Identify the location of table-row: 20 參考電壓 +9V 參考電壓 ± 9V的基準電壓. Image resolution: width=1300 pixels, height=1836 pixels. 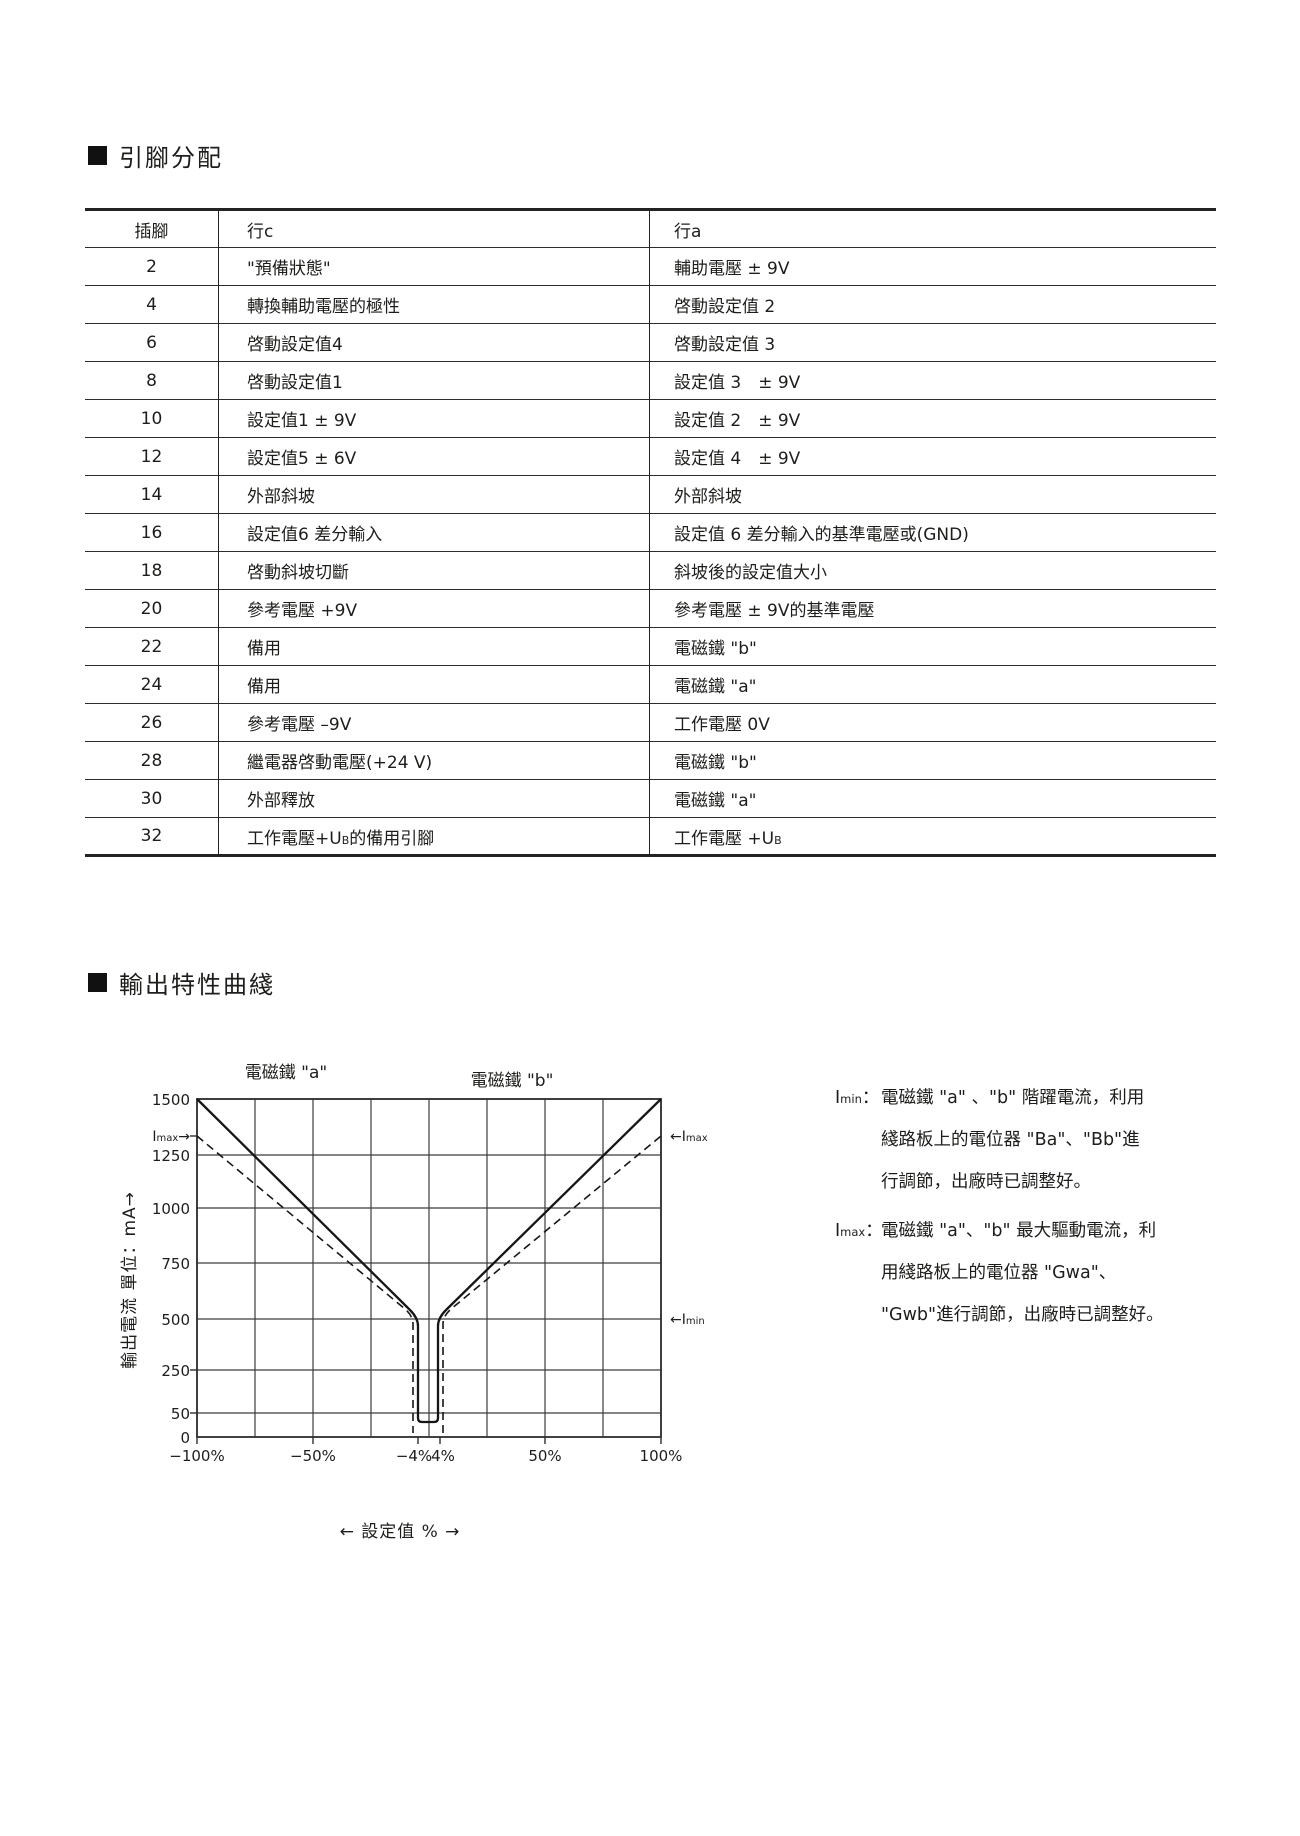
(650, 608).